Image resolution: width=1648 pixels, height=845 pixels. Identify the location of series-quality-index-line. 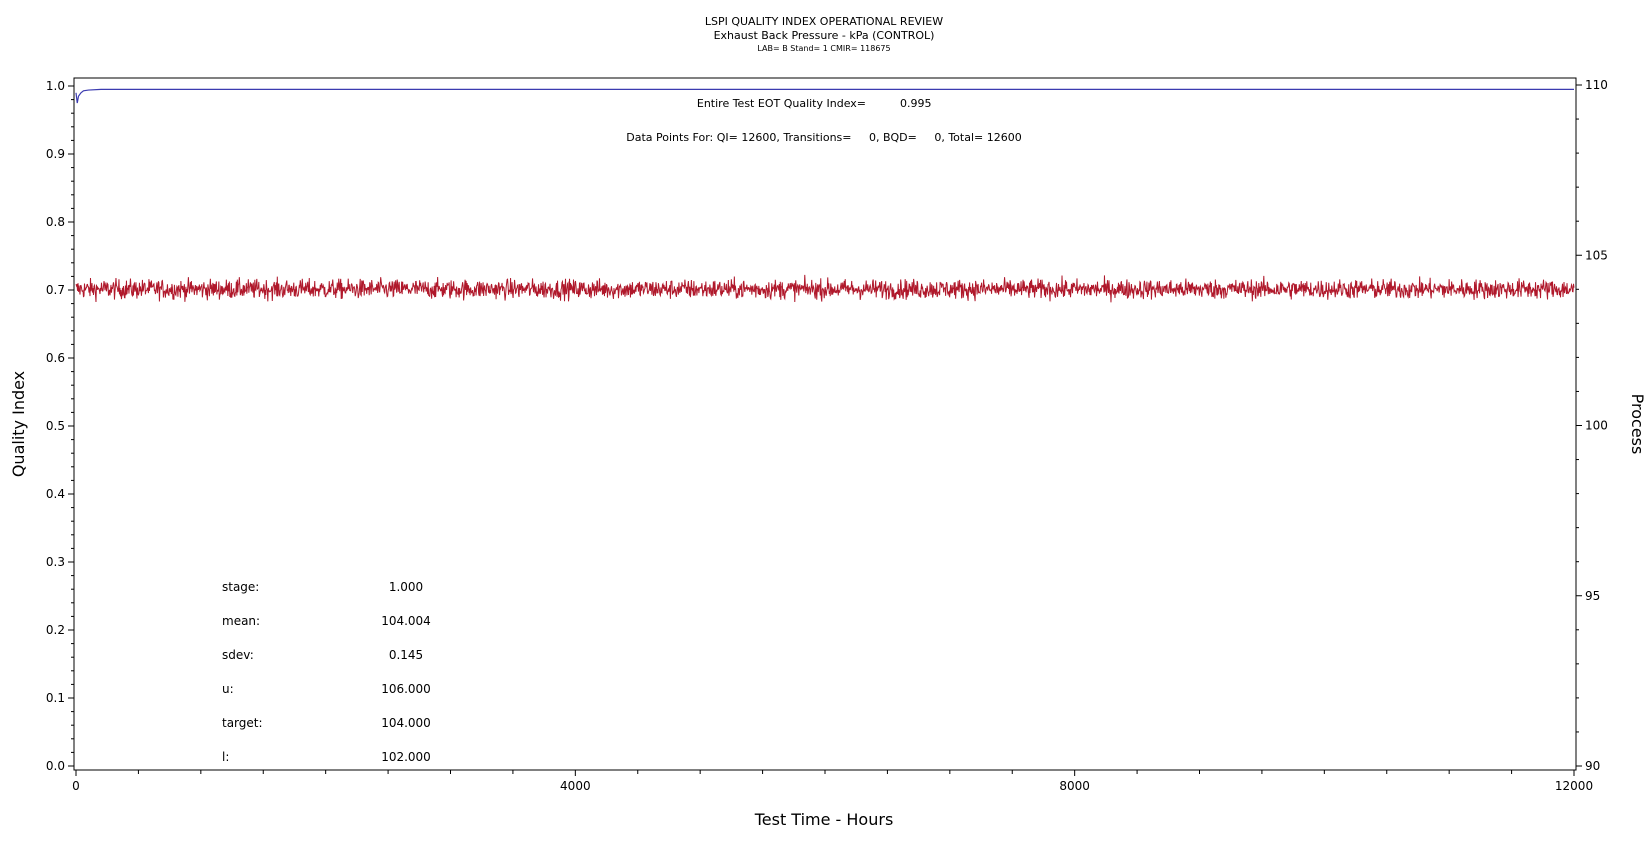
(824, 96).